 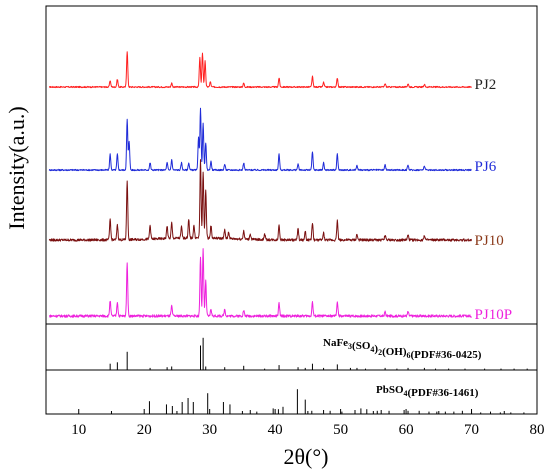 What do you see at coordinates (486, 167) in the screenshot?
I see `series-label-pj6: PJ6` at bounding box center [486, 167].